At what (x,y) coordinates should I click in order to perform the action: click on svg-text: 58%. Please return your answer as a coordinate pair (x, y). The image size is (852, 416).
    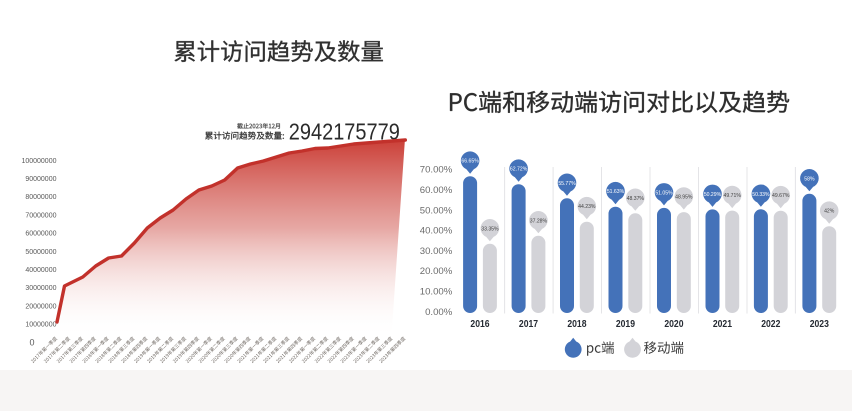
    Looking at the image, I should click on (809, 179).